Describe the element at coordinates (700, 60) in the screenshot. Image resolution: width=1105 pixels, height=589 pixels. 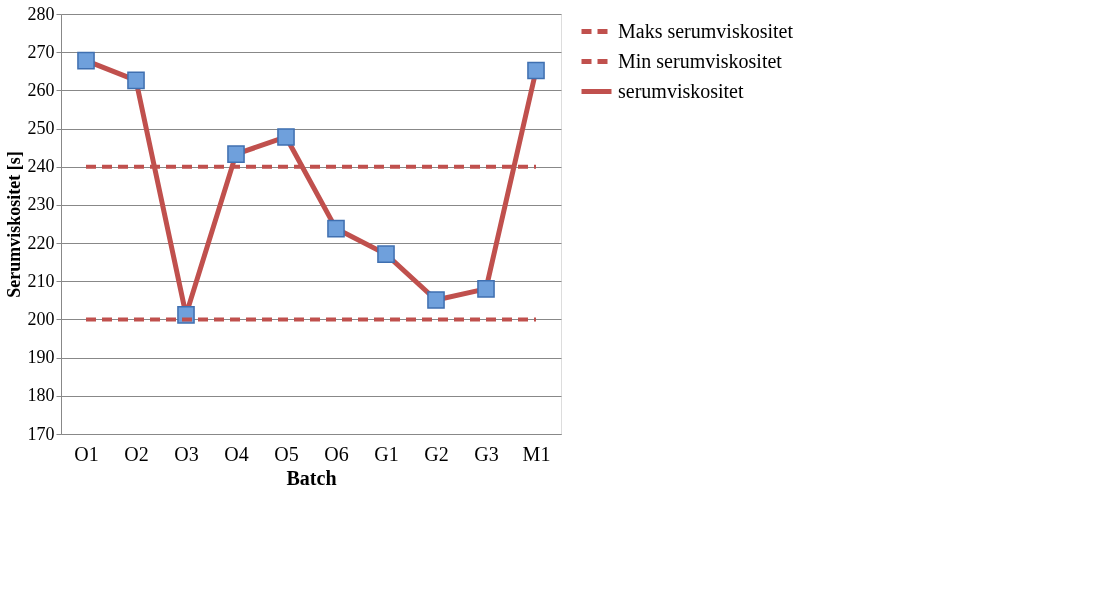
I see `legend-label: Min serumviskositet` at that location.